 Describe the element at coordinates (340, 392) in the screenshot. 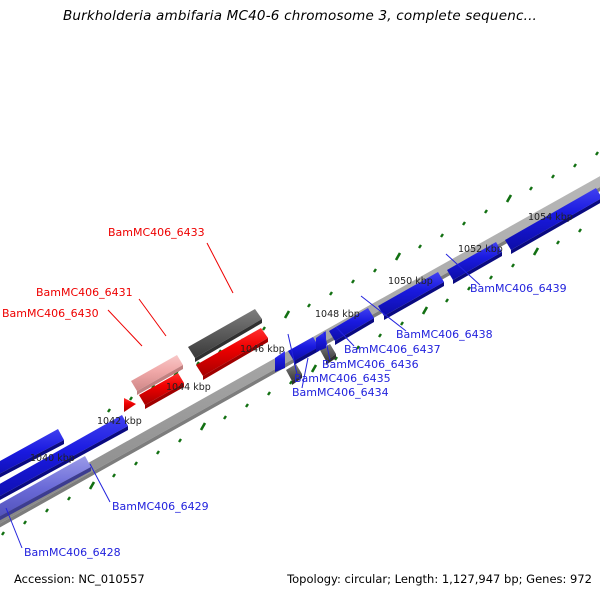

I see `gene-label-6434: BamMC406_6434` at that location.